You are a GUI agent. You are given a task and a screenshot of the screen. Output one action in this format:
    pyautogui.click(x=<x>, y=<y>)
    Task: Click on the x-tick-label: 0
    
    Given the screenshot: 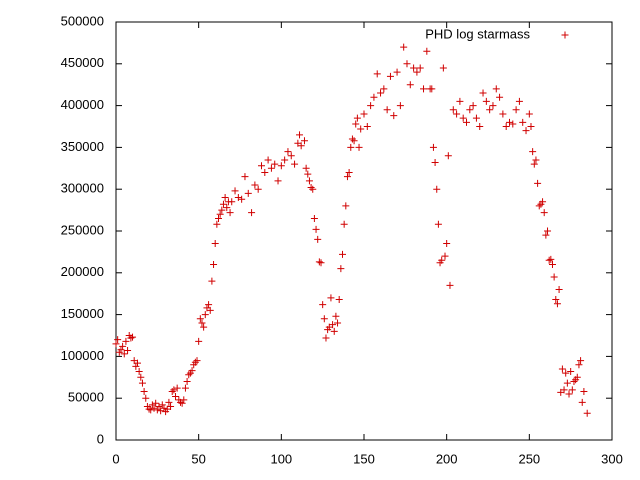 What is the action you would take?
    pyautogui.click(x=115, y=458)
    